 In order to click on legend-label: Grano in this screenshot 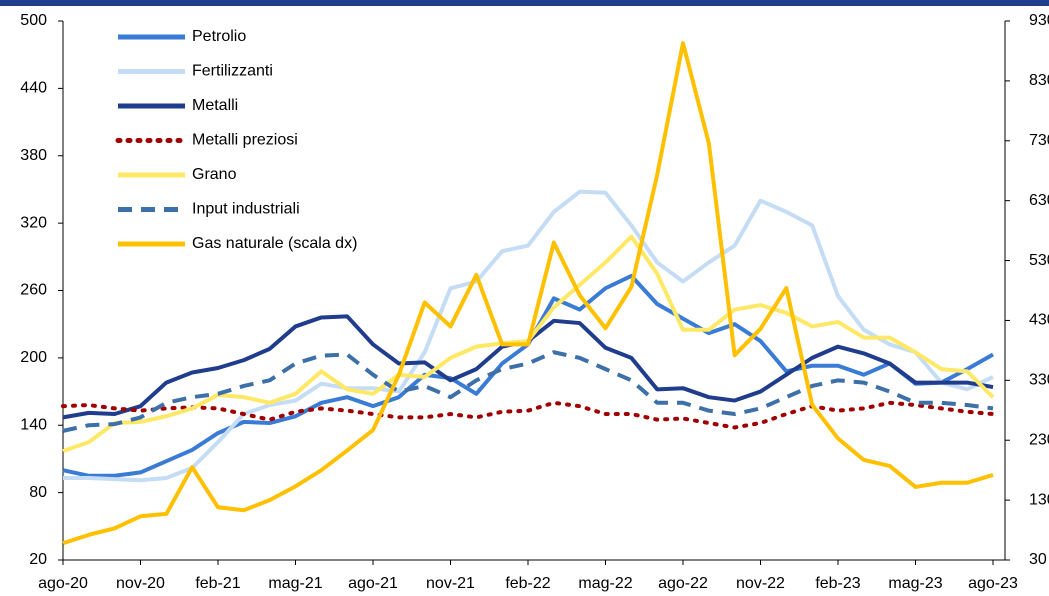, I will do `click(214, 174)`.